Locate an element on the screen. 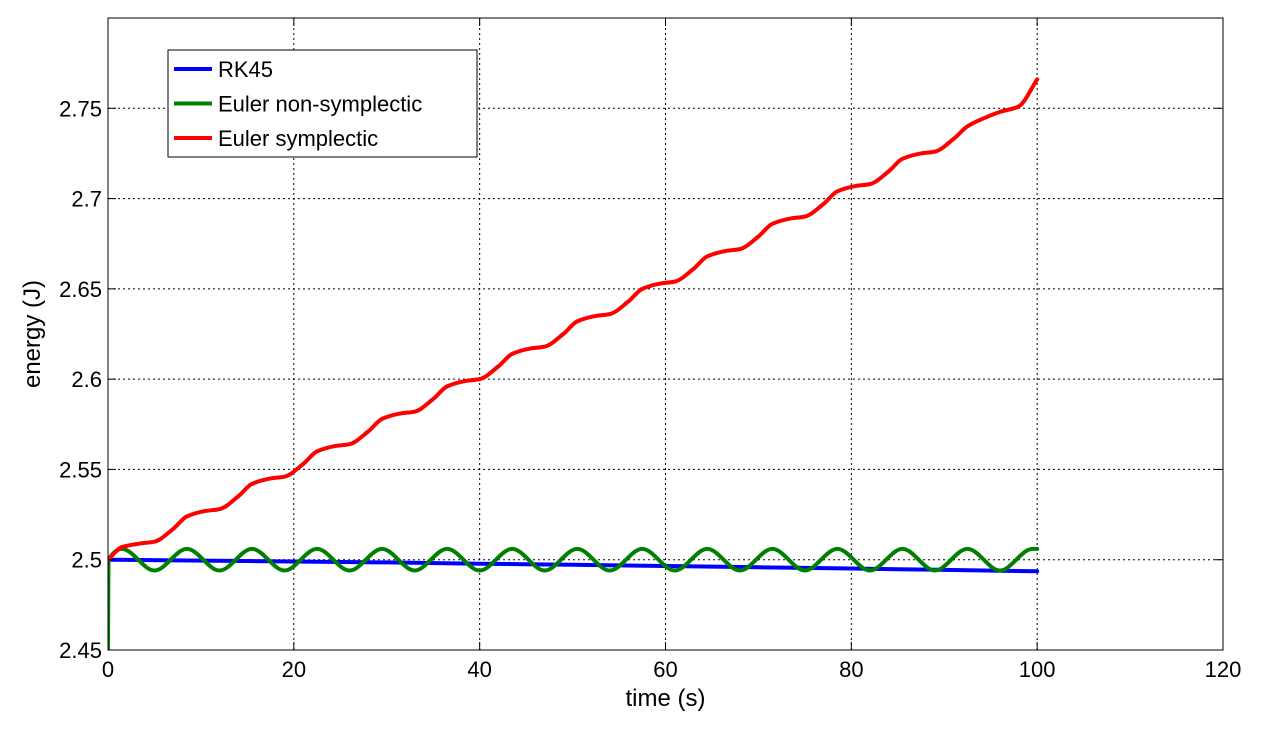 The image size is (1279, 731). legend-label: Euler non-symplectic is located at coordinates (320, 104).